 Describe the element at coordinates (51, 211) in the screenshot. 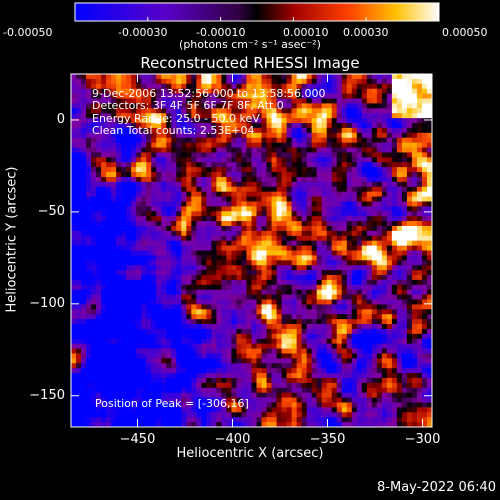

I see `y-tick-label: −50` at that location.